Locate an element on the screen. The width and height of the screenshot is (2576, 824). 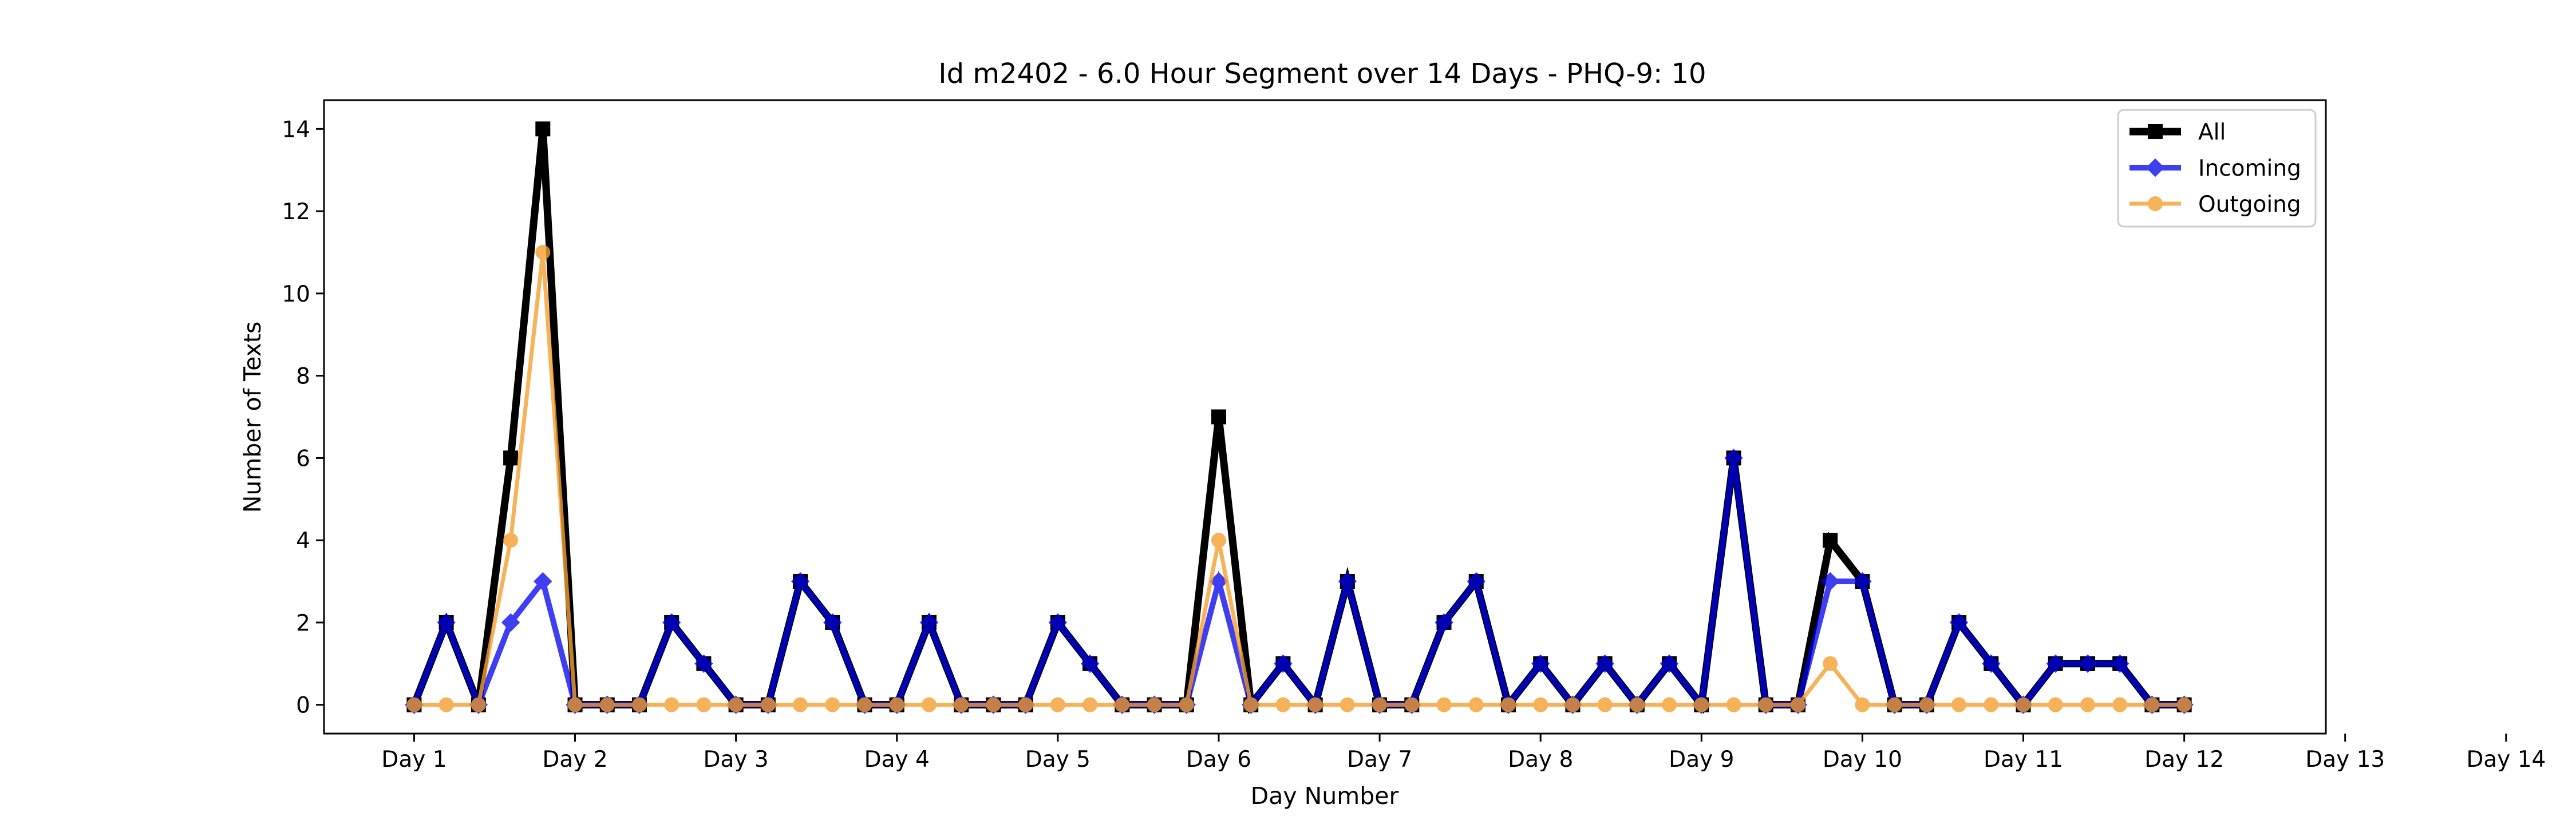
legend-marker-outgoing is located at coordinates (2155, 203).